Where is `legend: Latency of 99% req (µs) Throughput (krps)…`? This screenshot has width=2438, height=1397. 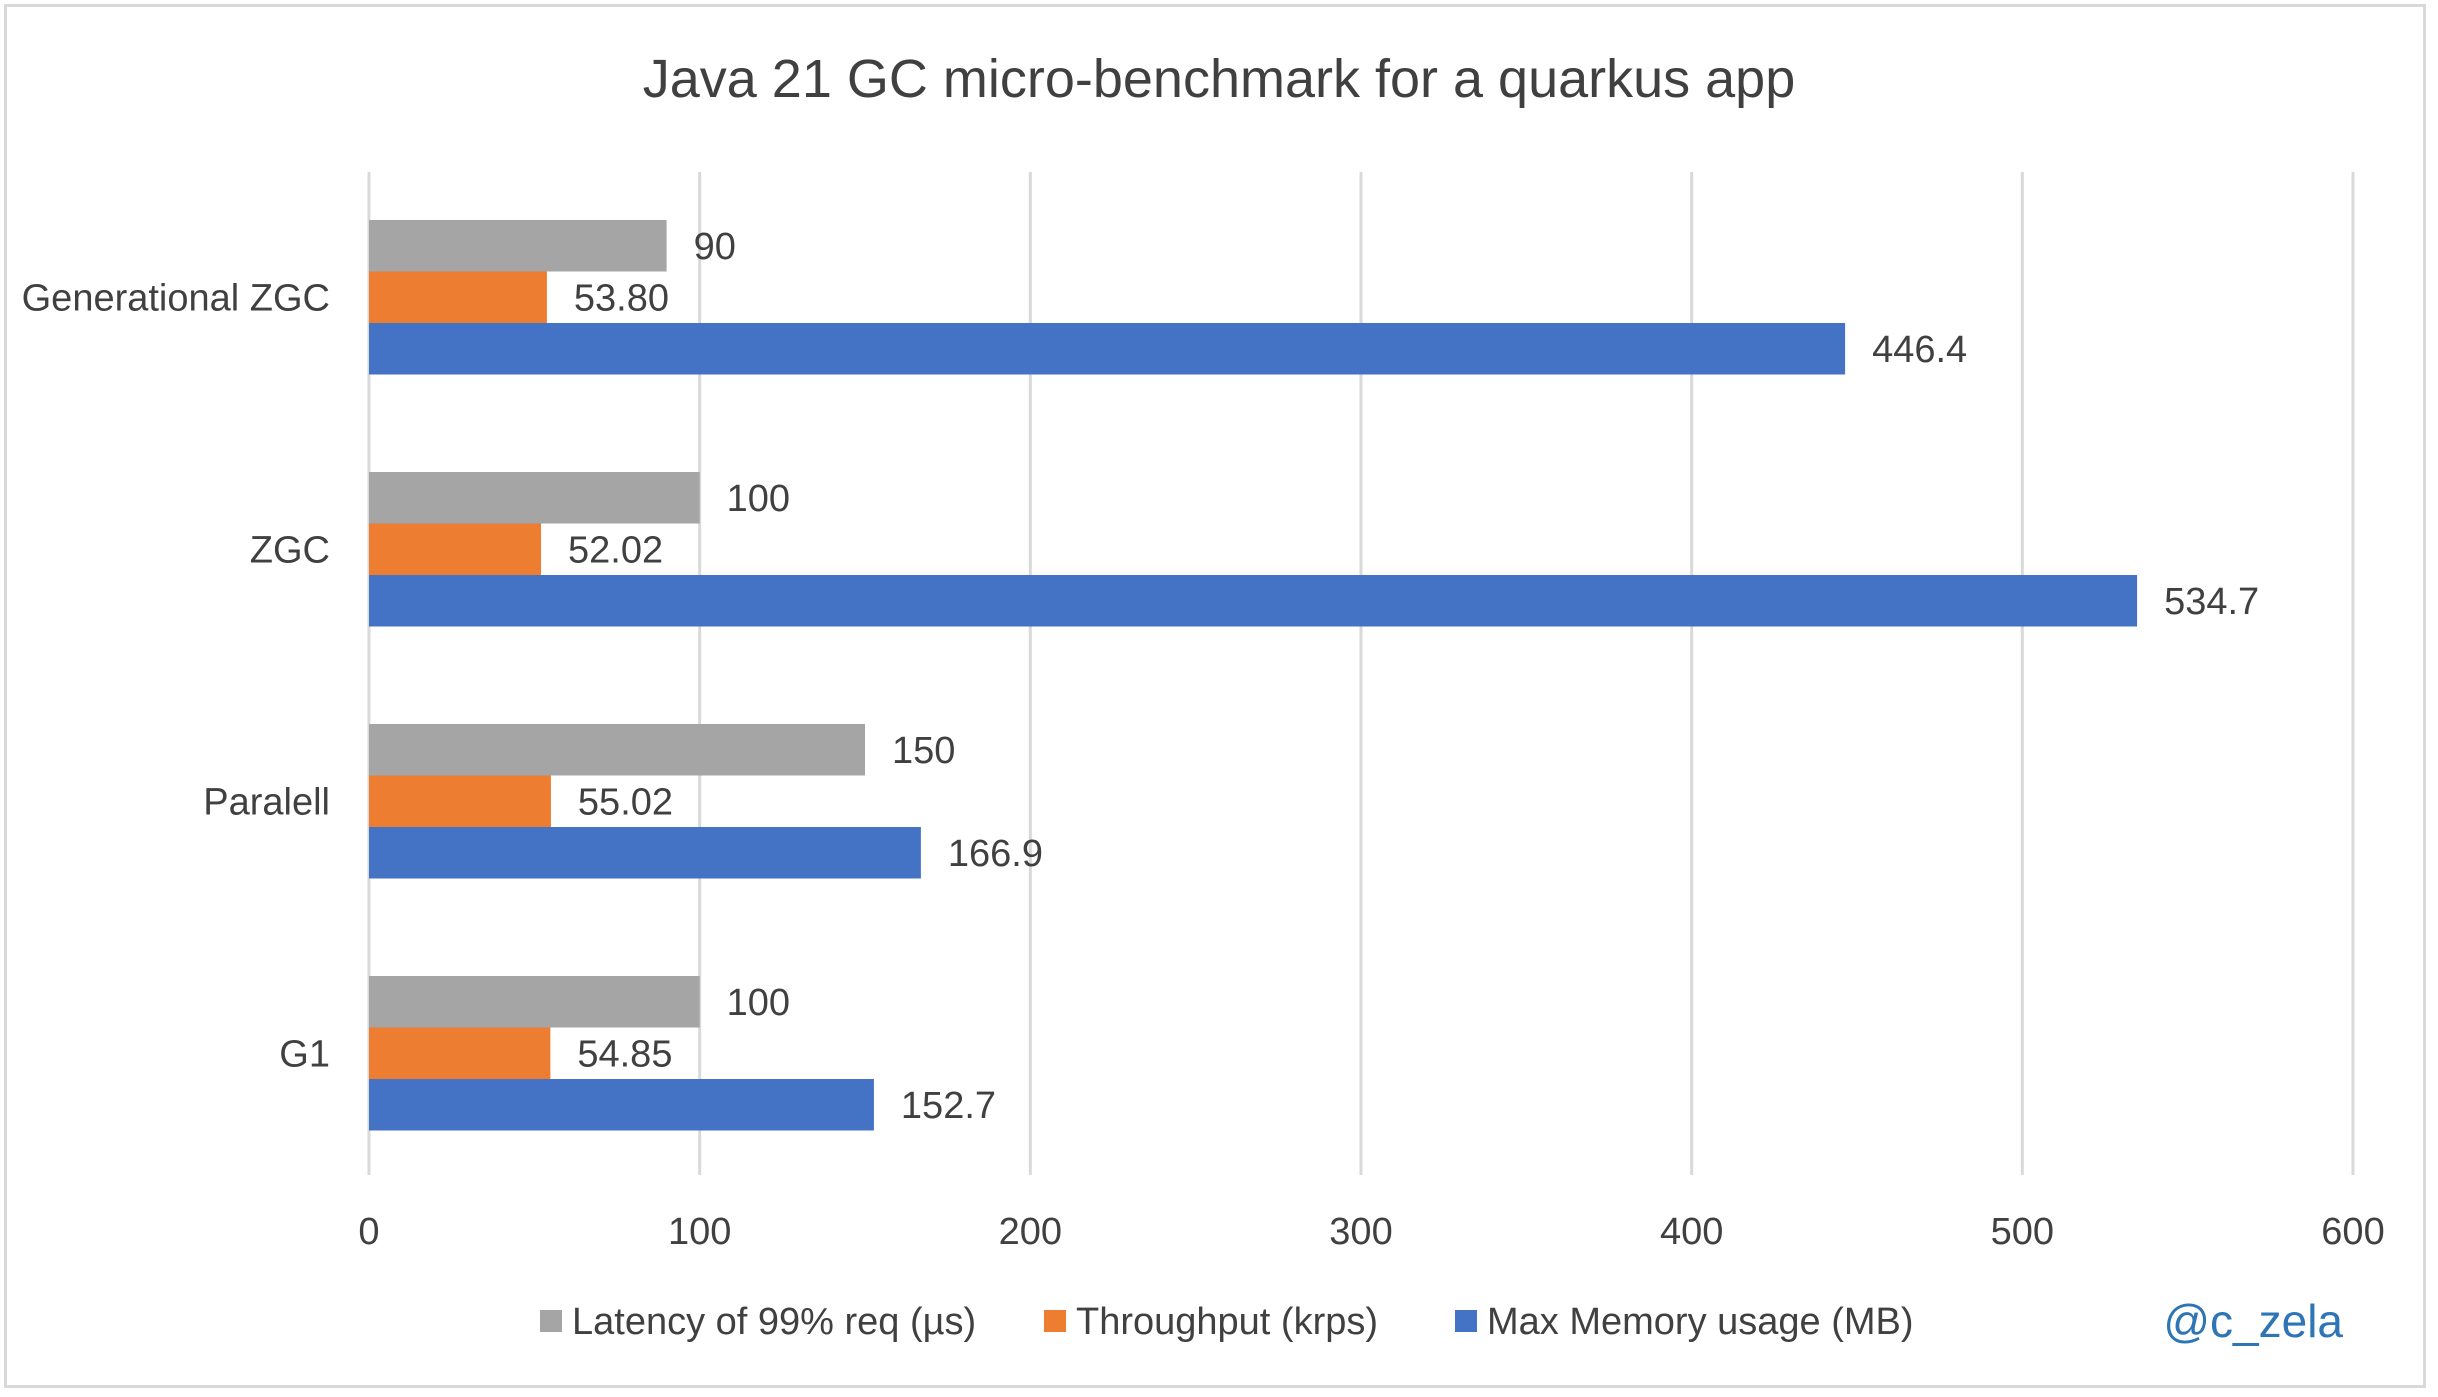 legend: Latency of 99% req (µs) Throughput (krps)… is located at coordinates (1227, 1322).